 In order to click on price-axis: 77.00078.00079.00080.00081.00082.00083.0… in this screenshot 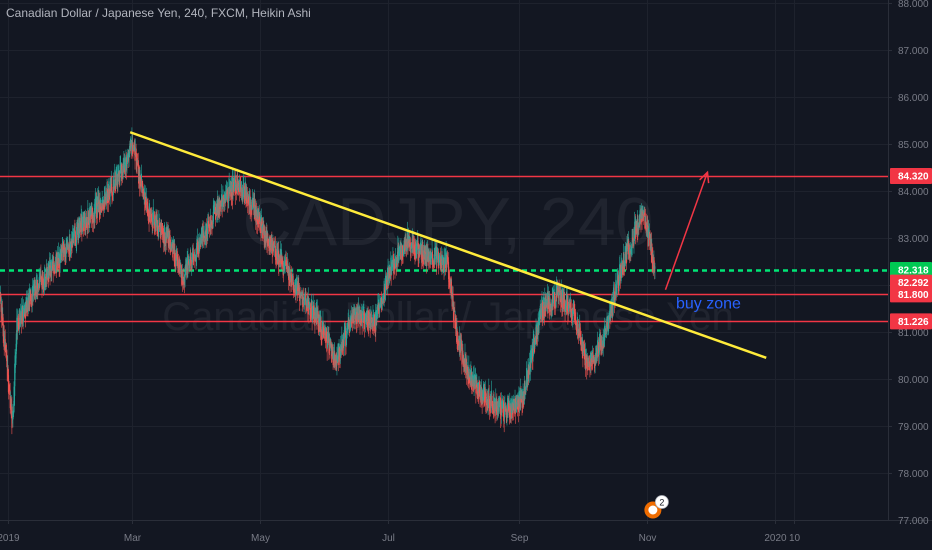, I will do `click(908, 263)`.